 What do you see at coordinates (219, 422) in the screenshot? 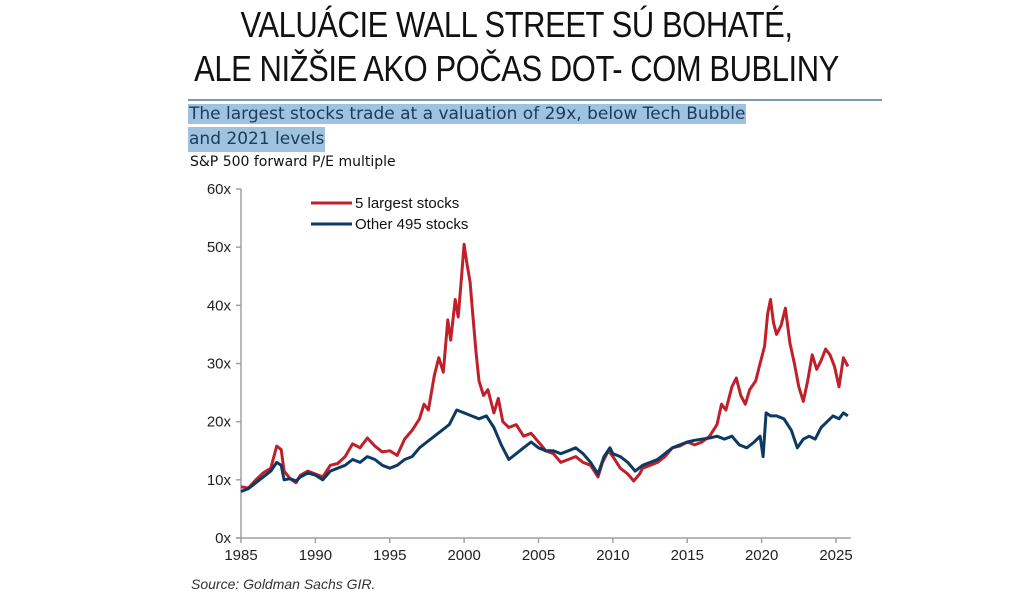
I see `y-tick-label: 20x` at bounding box center [219, 422].